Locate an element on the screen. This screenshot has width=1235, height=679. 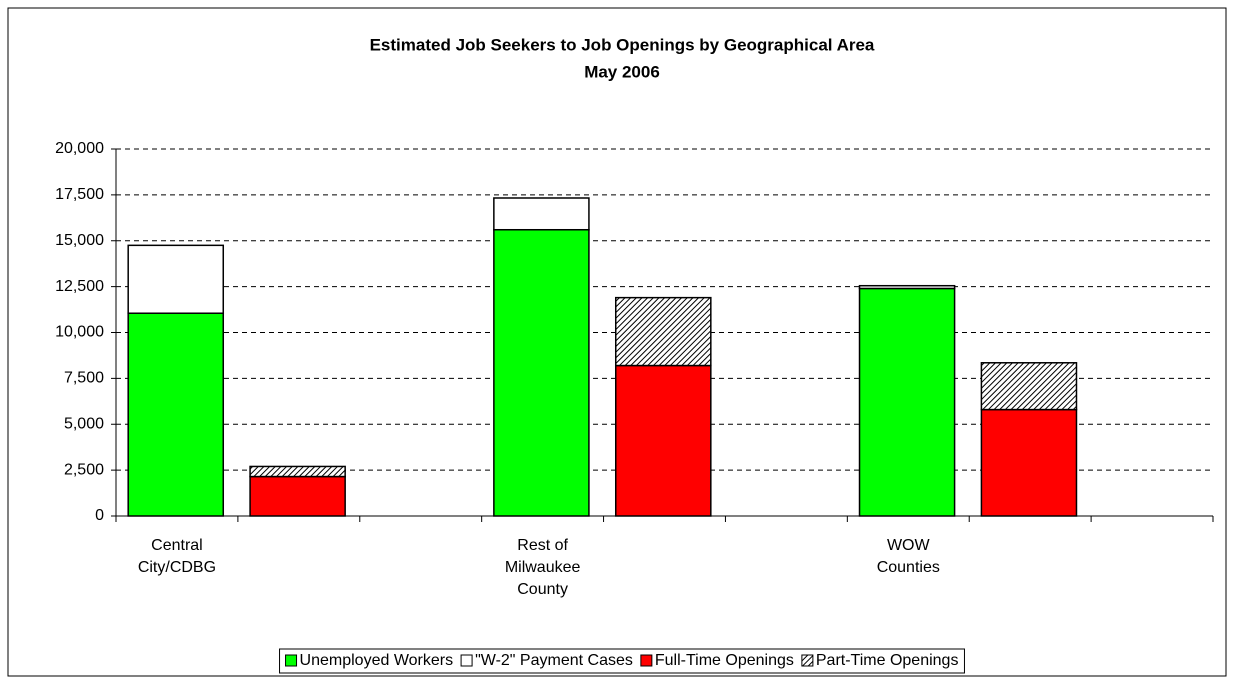
x-tick-label: WOW Counties is located at coordinates (908, 556).